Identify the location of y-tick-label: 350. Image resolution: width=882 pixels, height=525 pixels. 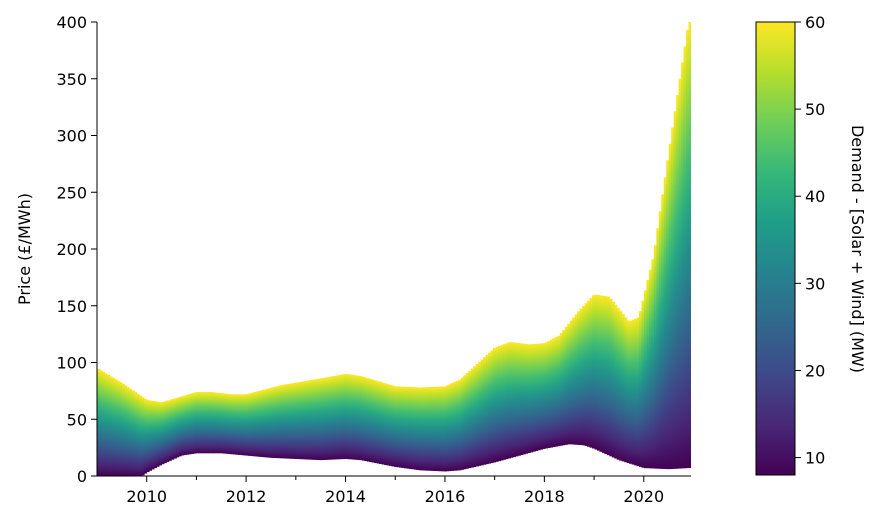
(71, 79).